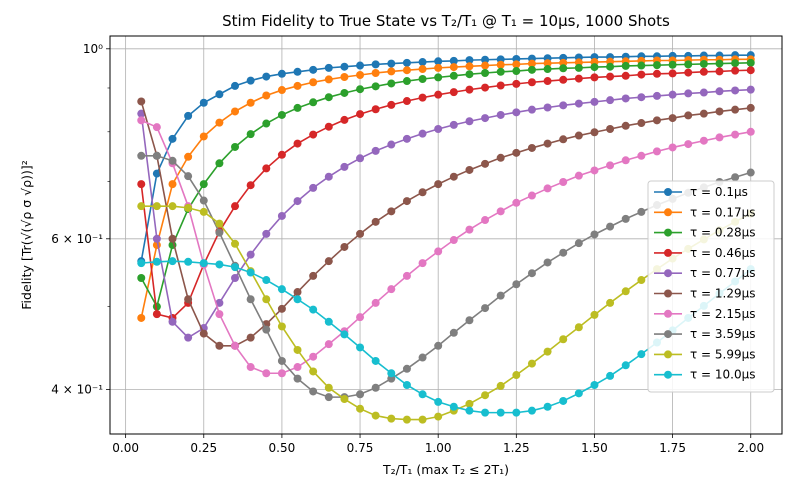 The height and width of the screenshot is (490, 790). Describe the element at coordinates (719, 192) in the screenshot. I see `legend-label: τ = 0.1μs` at that location.